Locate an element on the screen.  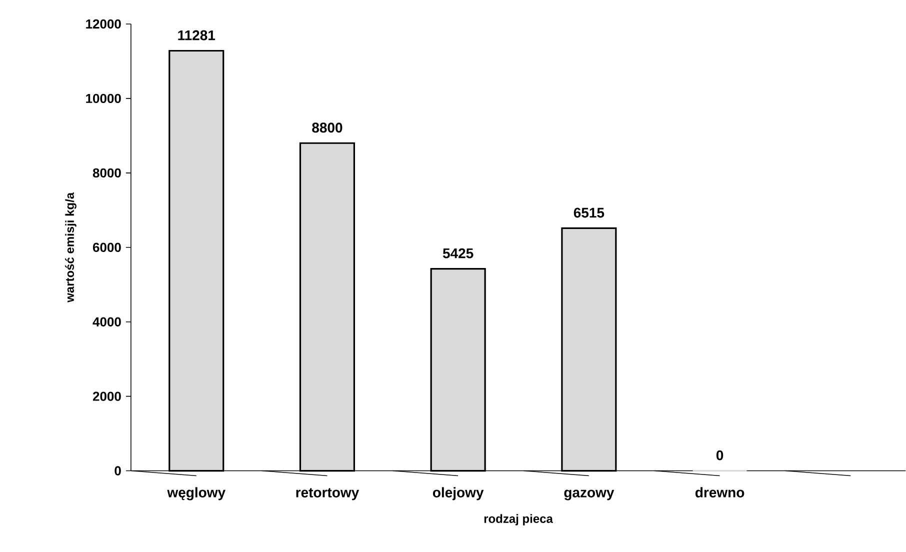
y-tick-label: 6000 is located at coordinates (106, 247).